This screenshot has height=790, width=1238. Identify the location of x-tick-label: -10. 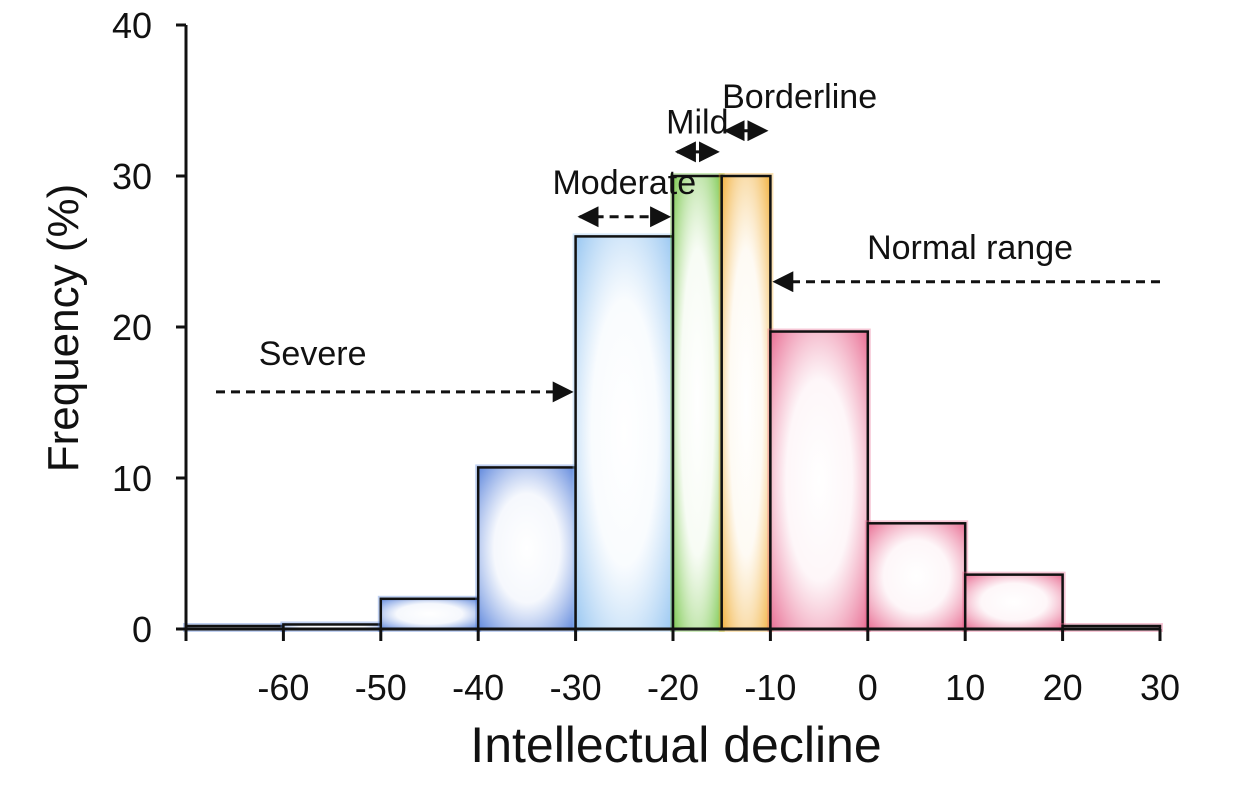
(770, 687).